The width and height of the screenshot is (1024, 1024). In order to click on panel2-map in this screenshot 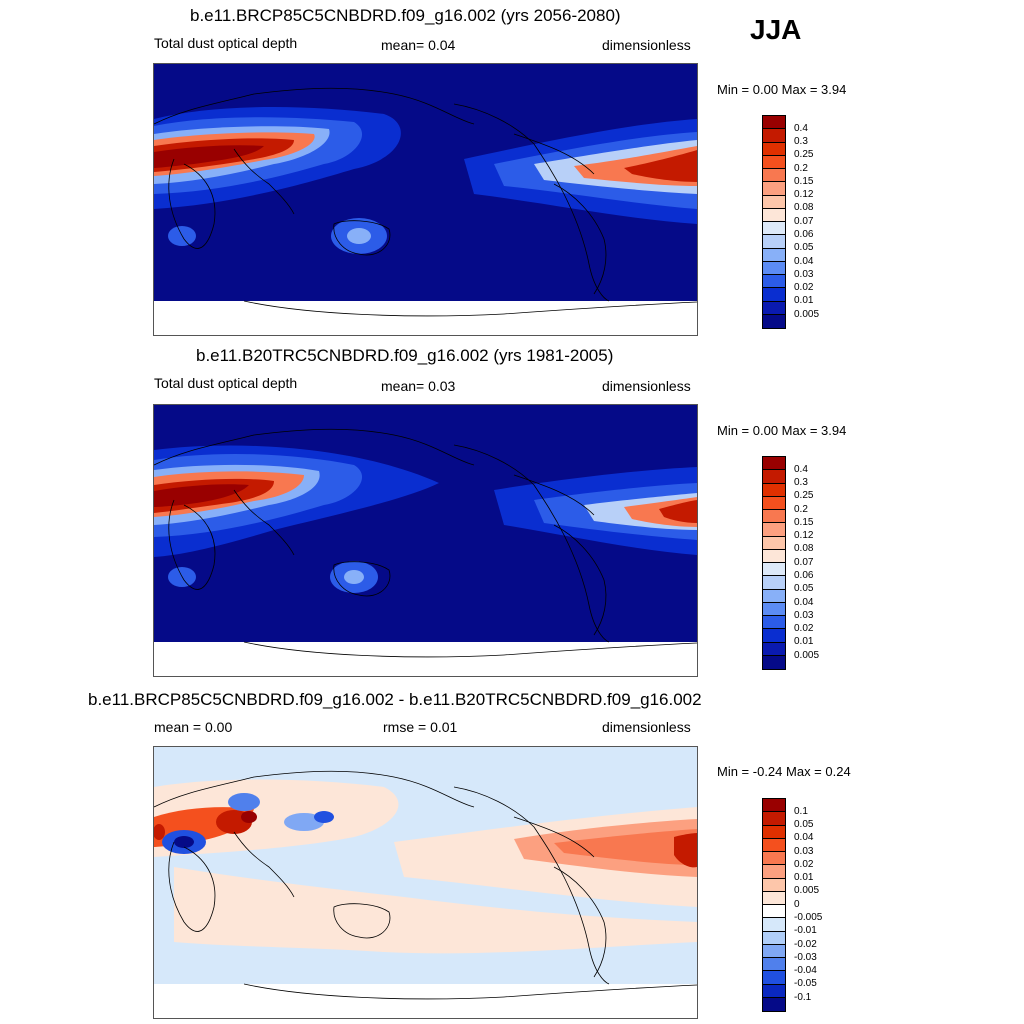, I will do `click(425, 540)`.